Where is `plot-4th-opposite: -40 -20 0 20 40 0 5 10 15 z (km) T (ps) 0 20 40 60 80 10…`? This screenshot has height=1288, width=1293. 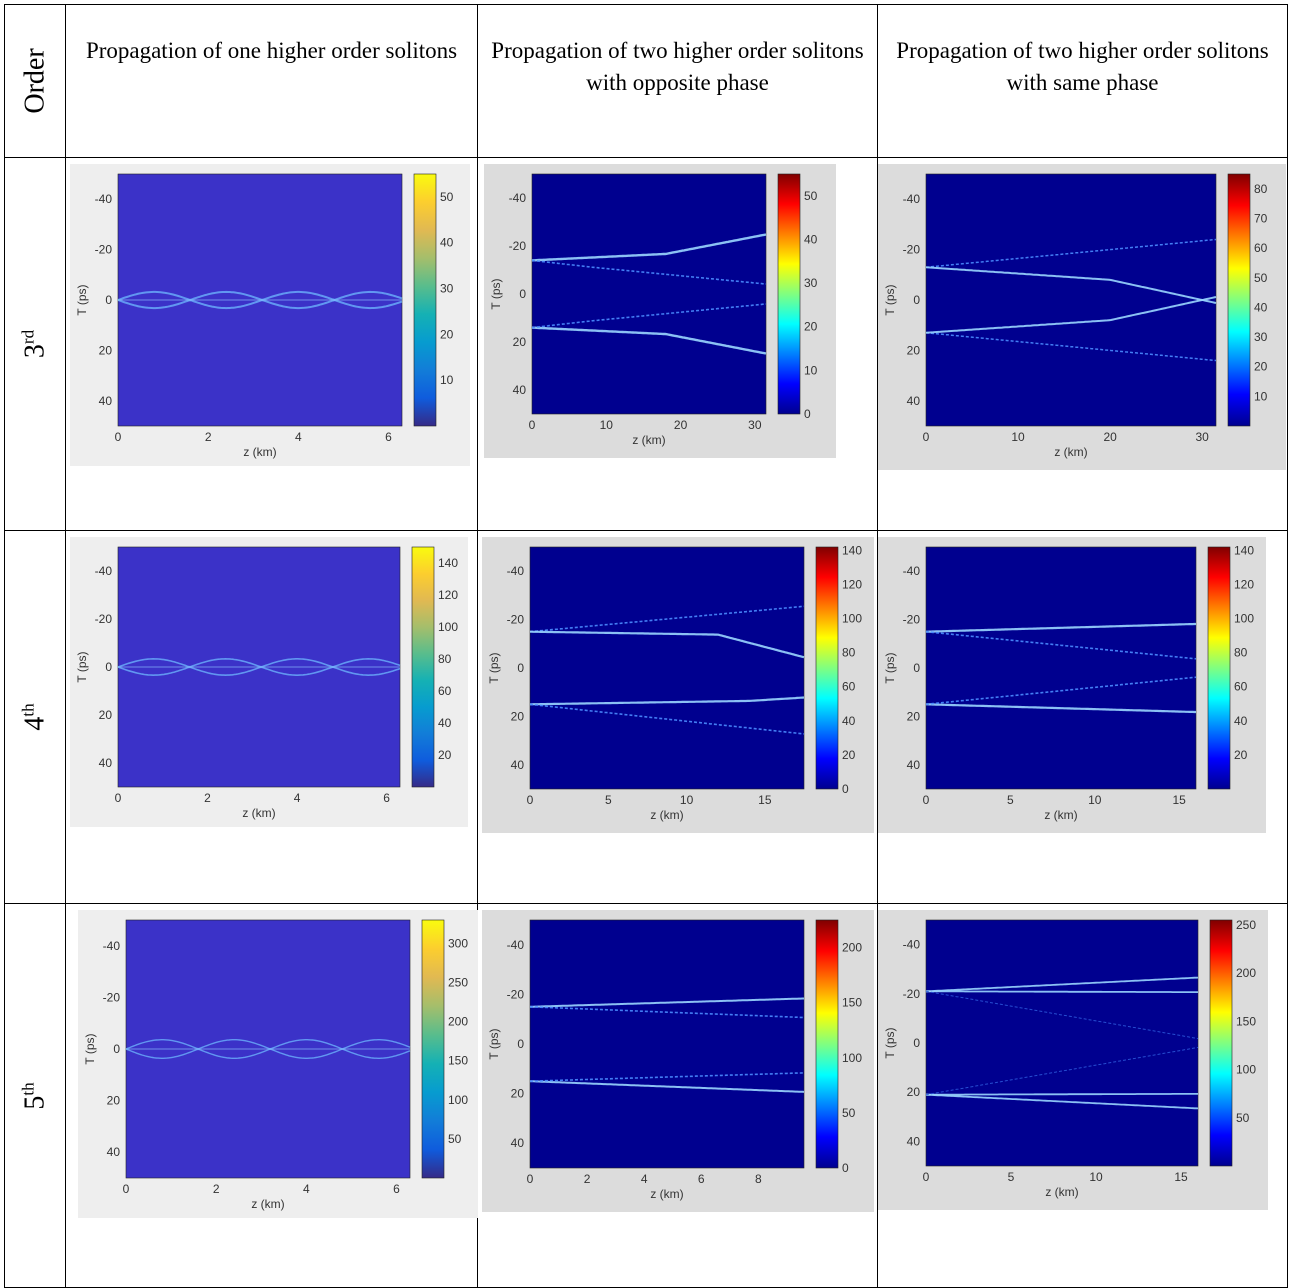
plot-4th-opposite: -40 -20 0 20 40 0 5 10 15 z (km) T (ps) 0 20 40 60 80 10… is located at coordinates (678, 685).